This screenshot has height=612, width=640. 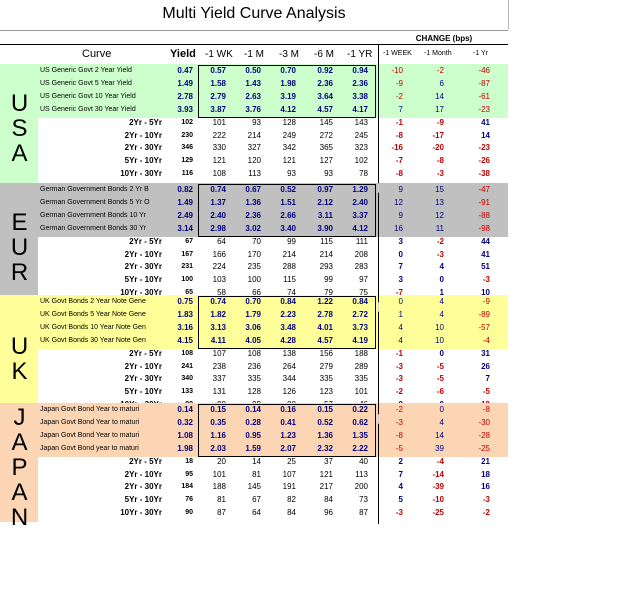 What do you see at coordinates (19, 467) in the screenshot?
I see `japan-label-letter: P` at bounding box center [19, 467].